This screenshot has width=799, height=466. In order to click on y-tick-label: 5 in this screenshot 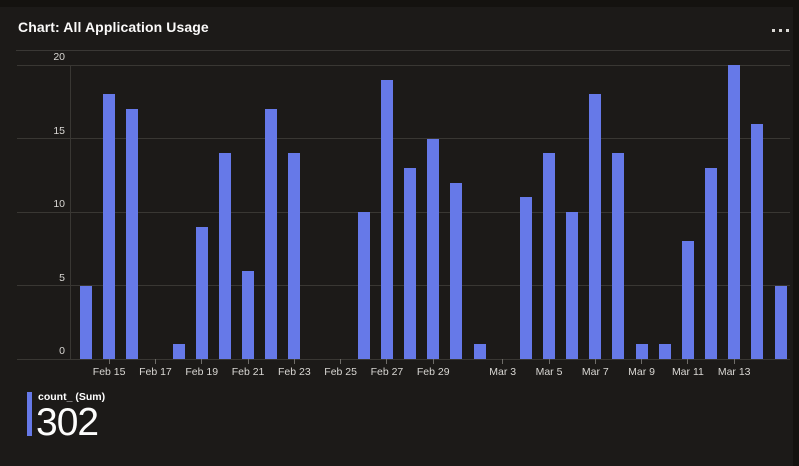, I will do `click(62, 277)`.